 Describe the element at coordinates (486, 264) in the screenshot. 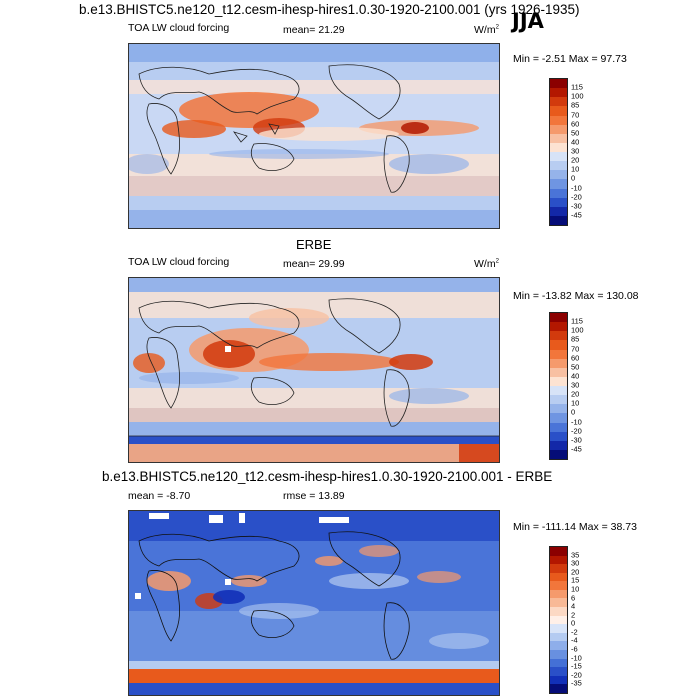

I see `panel2-units: W/m2` at that location.